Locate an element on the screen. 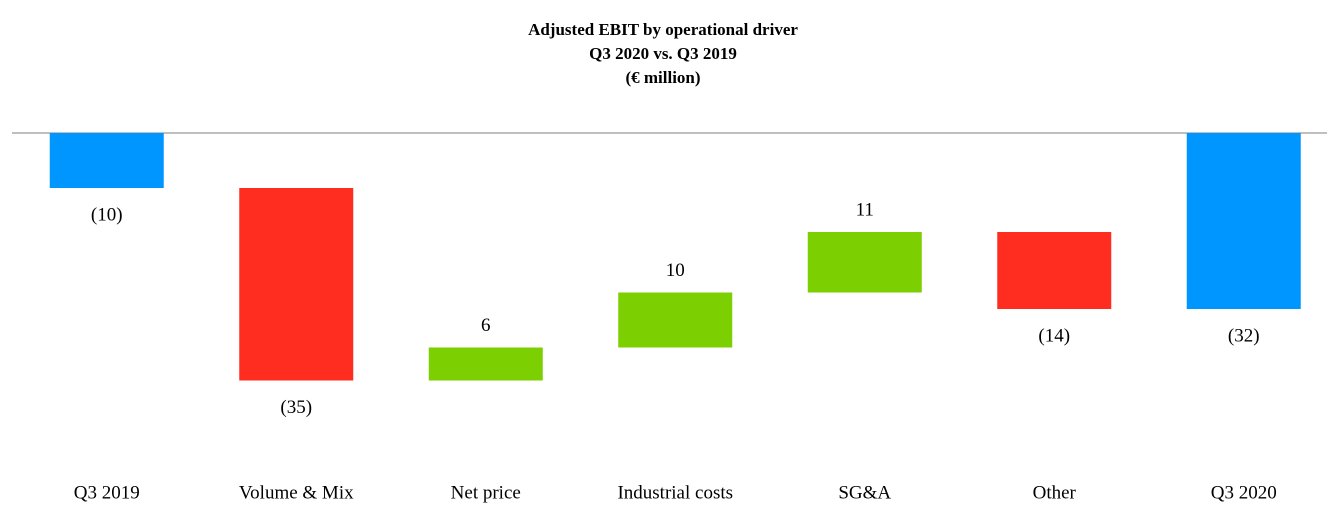 The height and width of the screenshot is (506, 1327). chart-subtitle: Q3 2020 vs. Q3 2019 is located at coordinates (663, 53).